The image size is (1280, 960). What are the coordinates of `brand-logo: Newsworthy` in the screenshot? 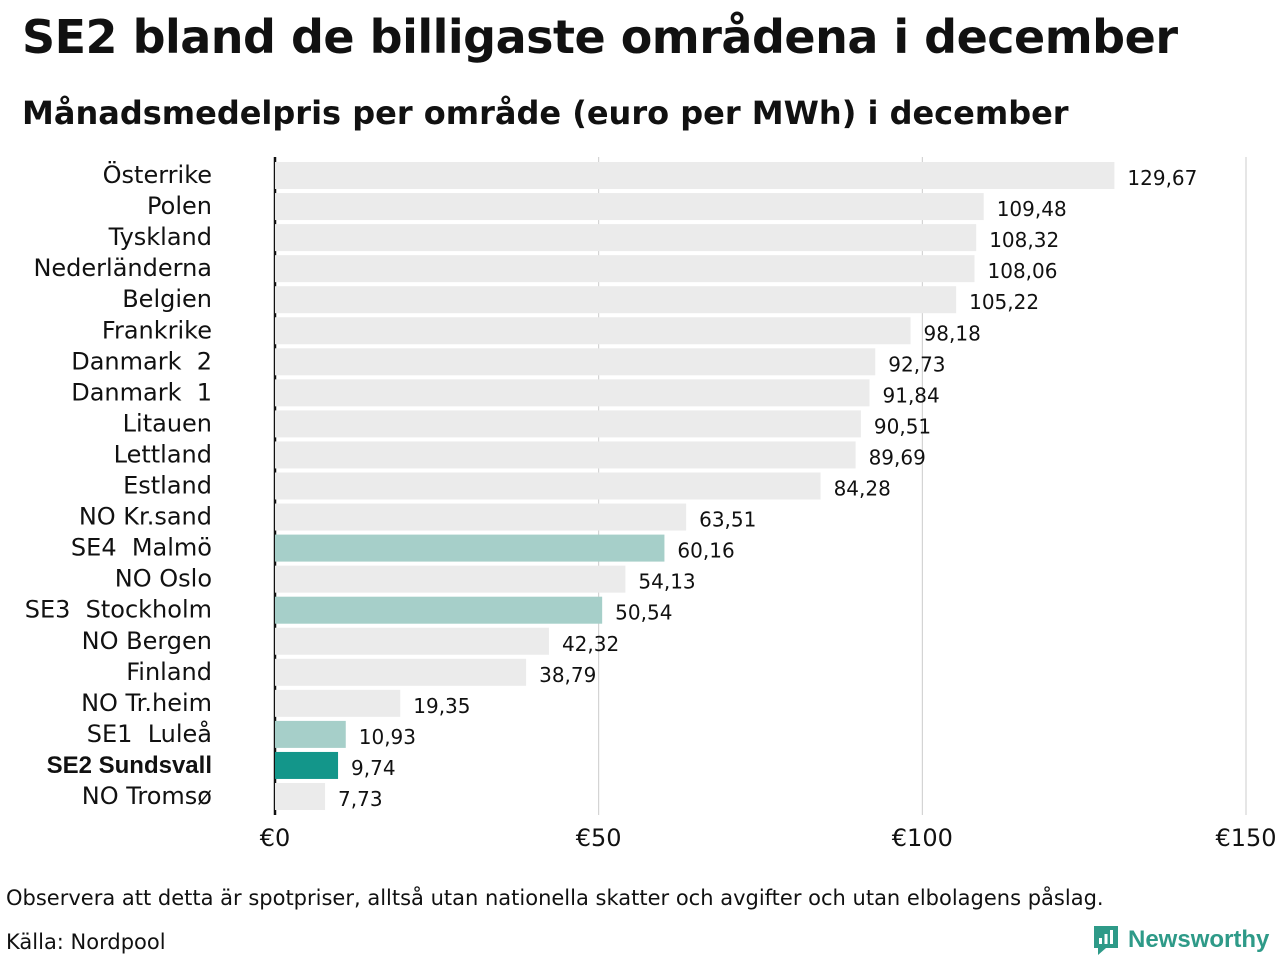 It's located at (1180, 940).